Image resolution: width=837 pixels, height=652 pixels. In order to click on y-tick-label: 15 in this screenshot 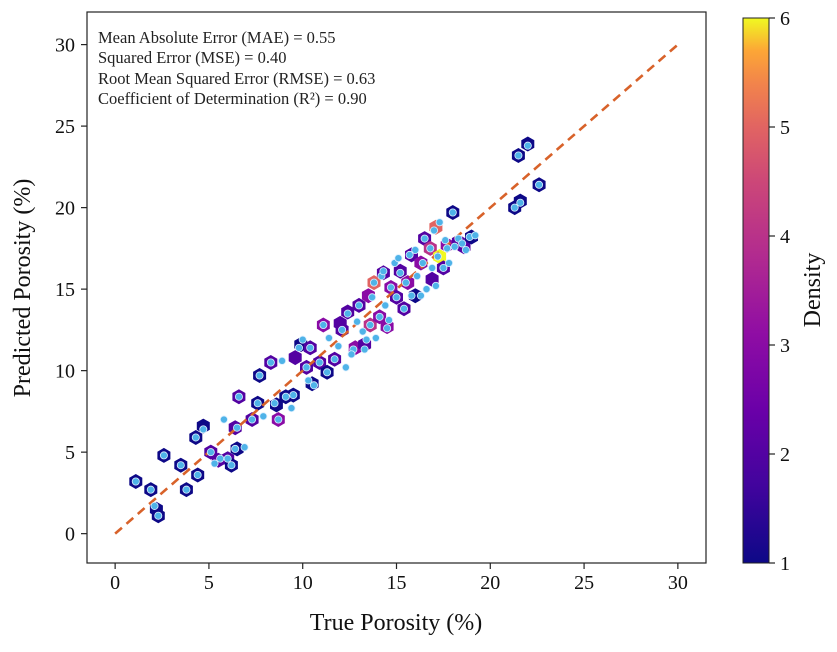, I will do `click(65, 290)`.